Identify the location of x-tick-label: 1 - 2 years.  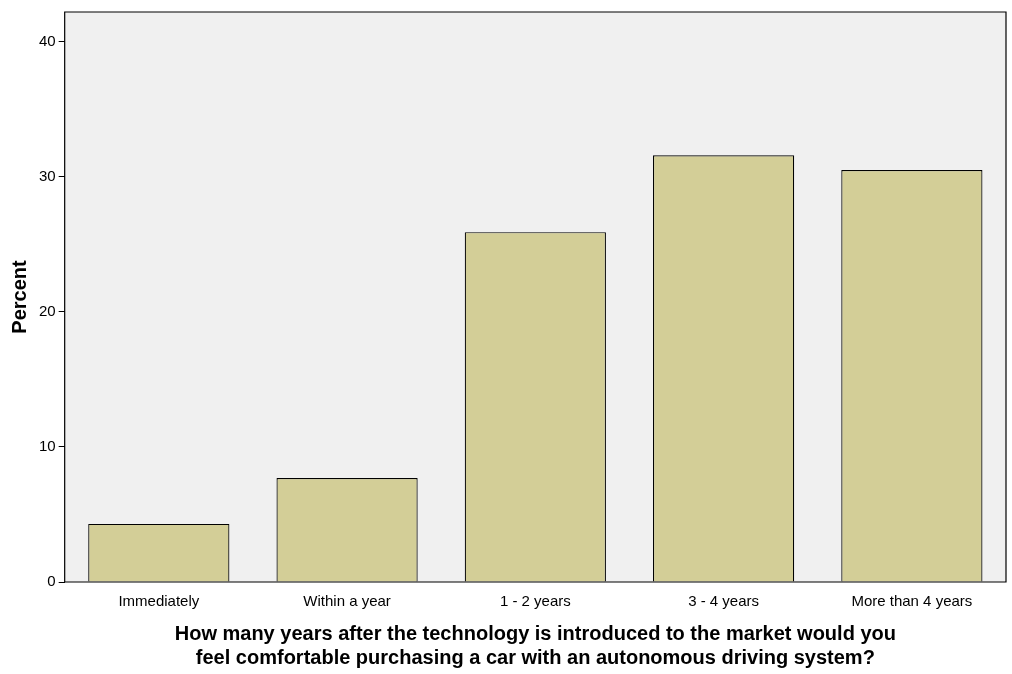
(535, 601).